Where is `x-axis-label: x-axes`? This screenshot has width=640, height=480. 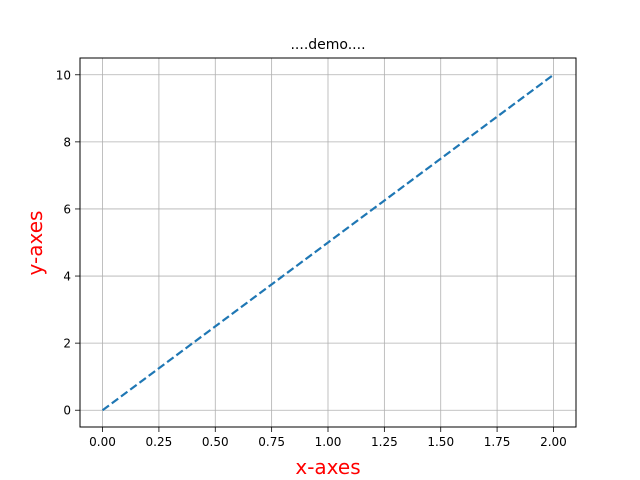 x-axis-label: x-axes is located at coordinates (327, 467).